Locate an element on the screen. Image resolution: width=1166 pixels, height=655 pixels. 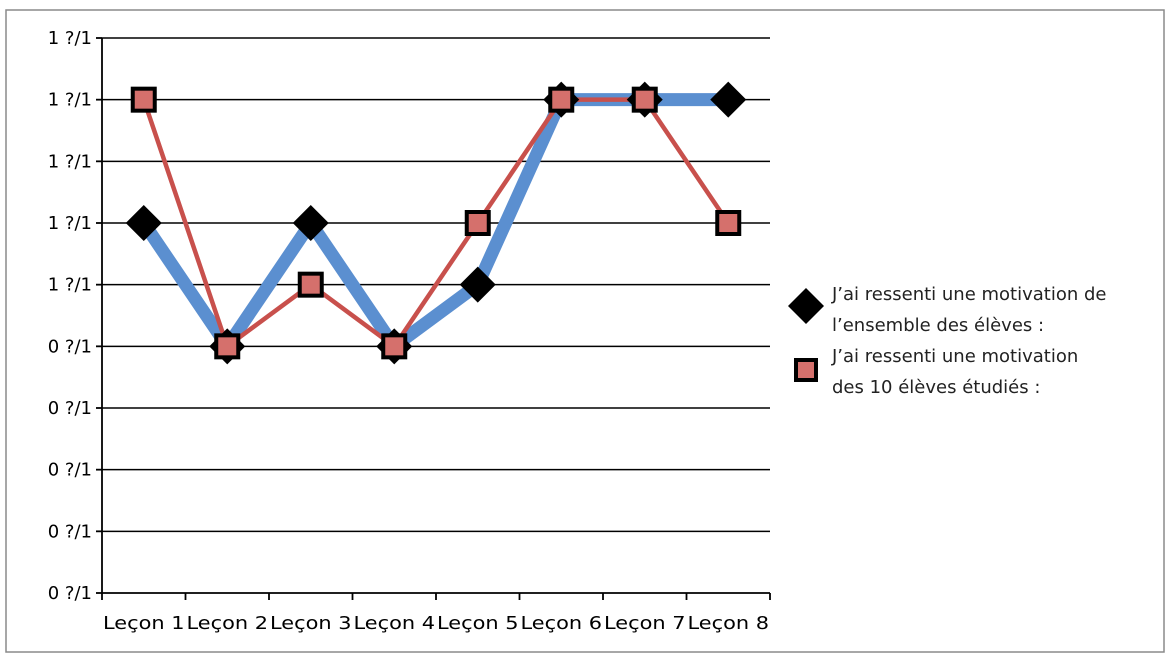
x-category-label: Leçon 5 is located at coordinates (478, 623).